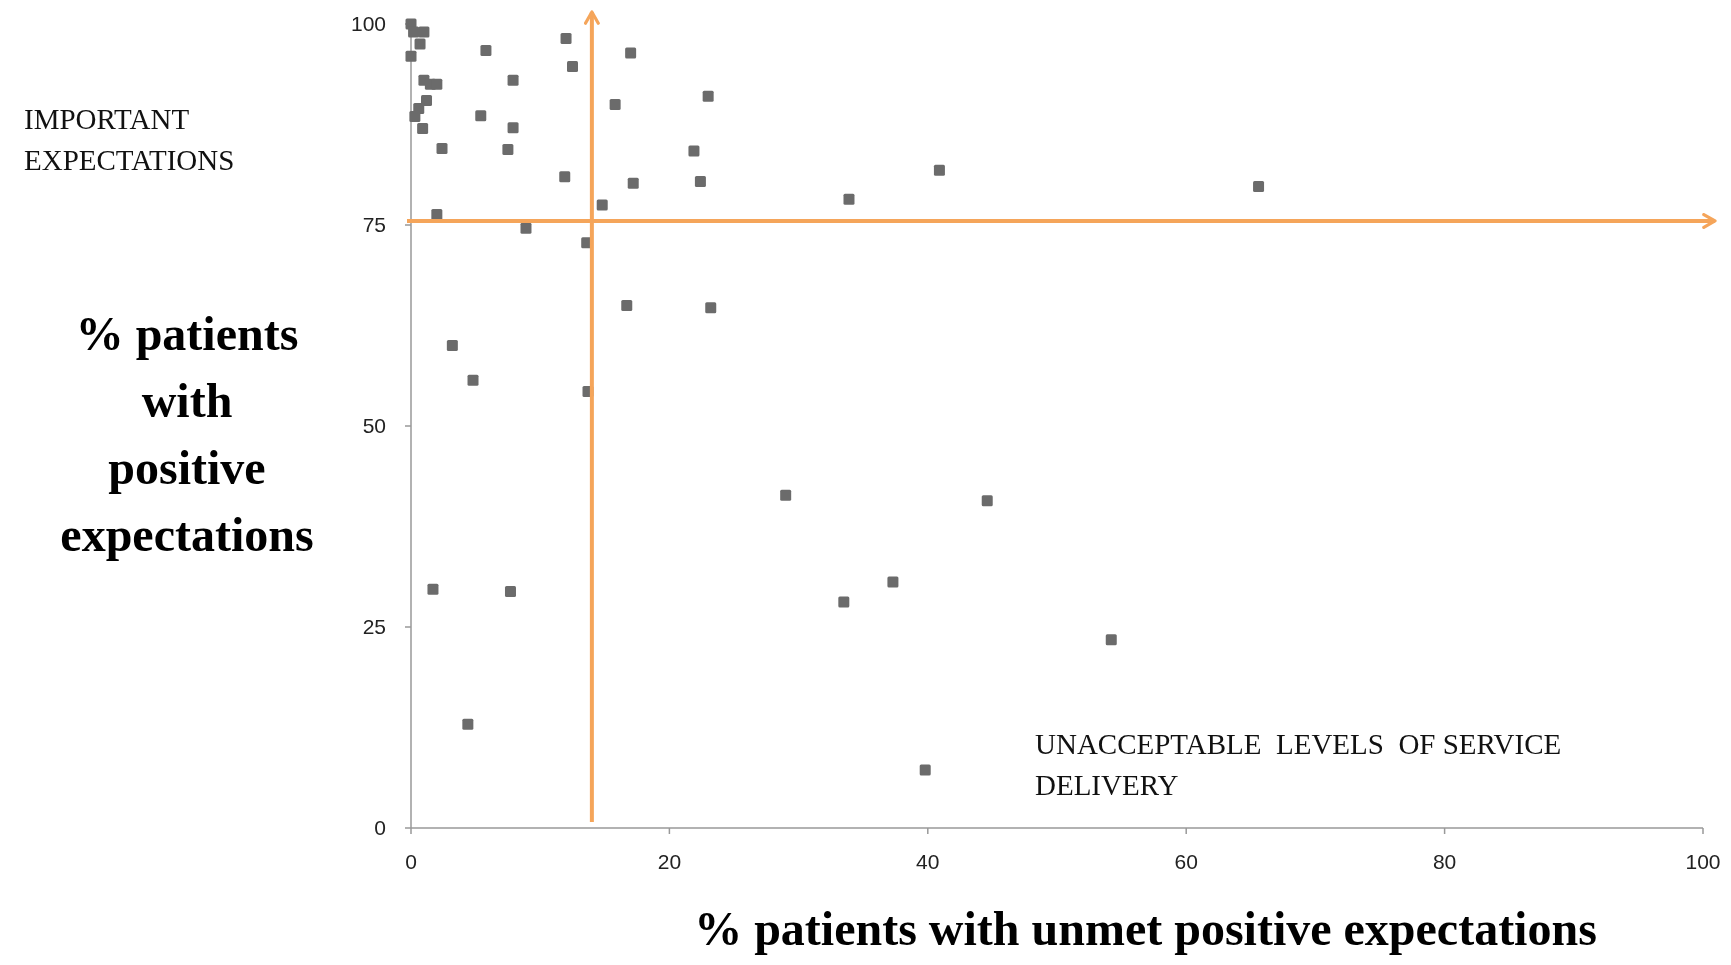 The height and width of the screenshot is (965, 1731). What do you see at coordinates (380, 828) in the screenshot?
I see `y-tick-label: 0` at bounding box center [380, 828].